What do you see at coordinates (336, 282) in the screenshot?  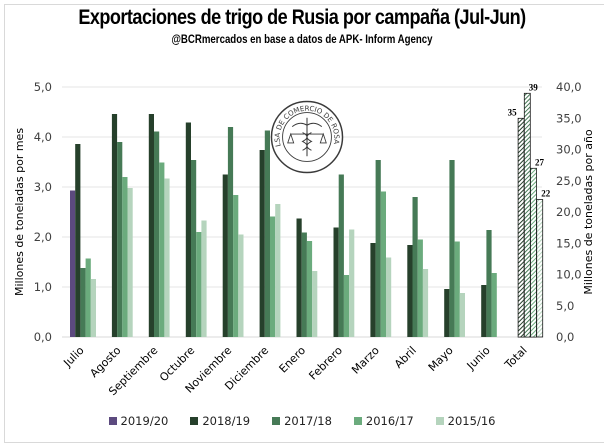 I see `bar-2018-19-febrero` at bounding box center [336, 282].